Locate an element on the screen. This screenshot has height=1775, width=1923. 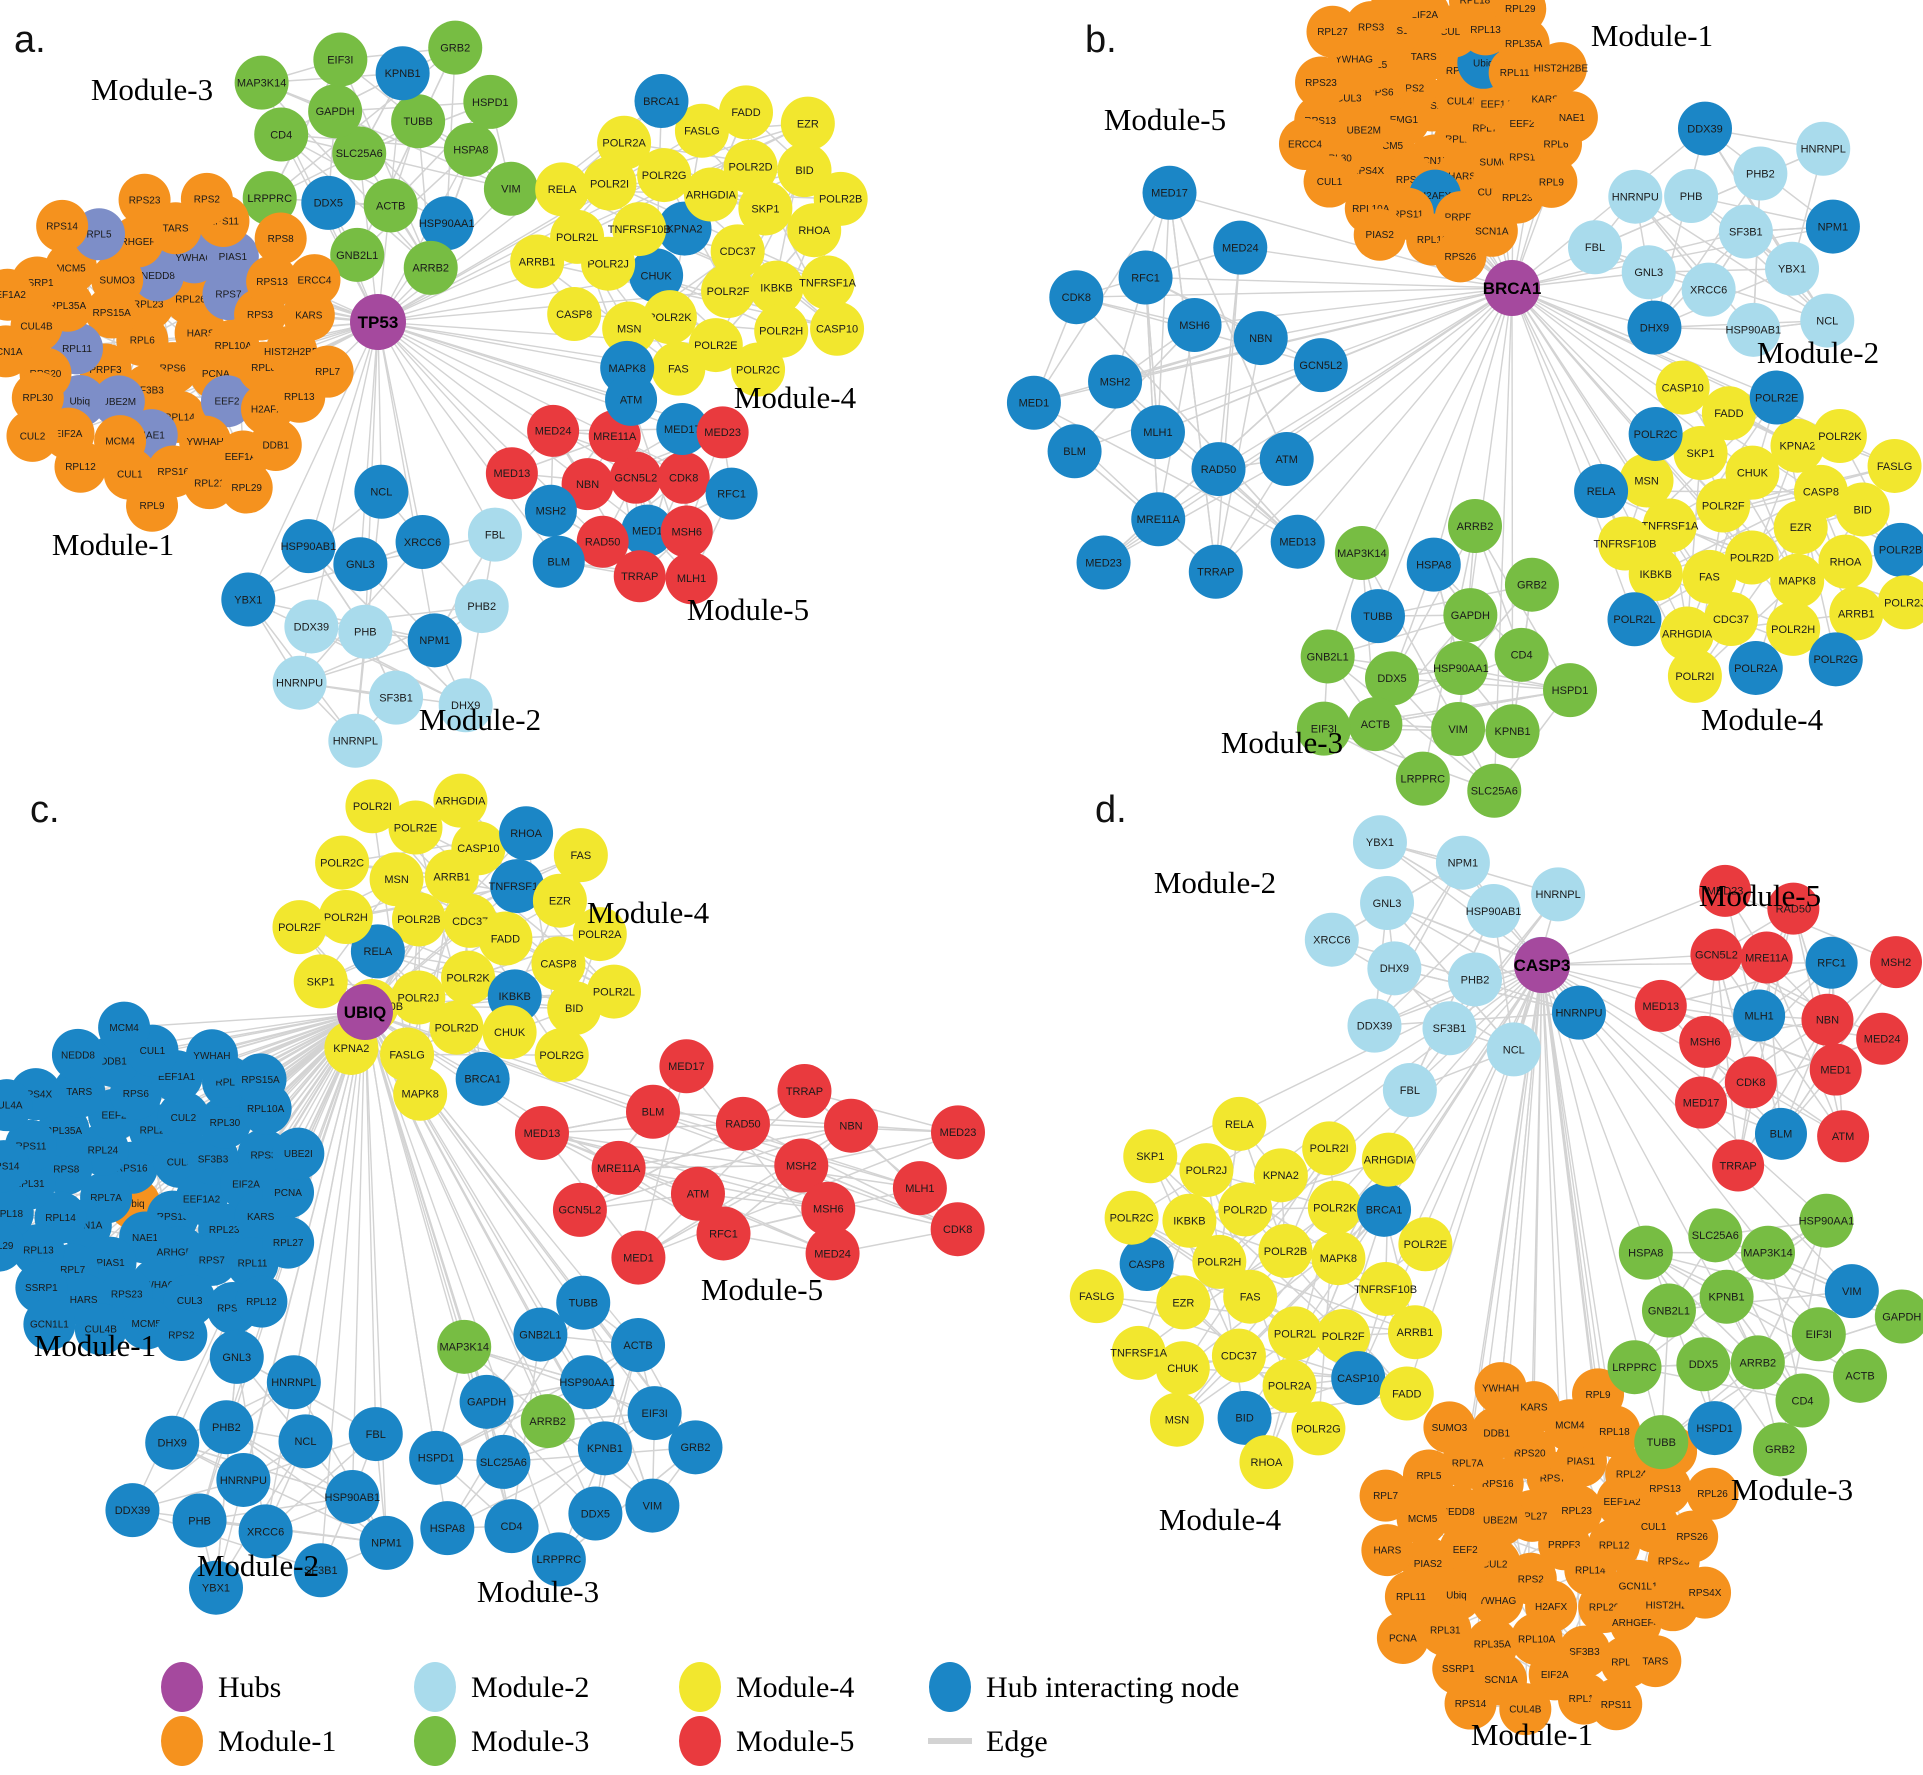
node-TNFRSF10B: TNFRSF10B is located at coordinates (639, 229).